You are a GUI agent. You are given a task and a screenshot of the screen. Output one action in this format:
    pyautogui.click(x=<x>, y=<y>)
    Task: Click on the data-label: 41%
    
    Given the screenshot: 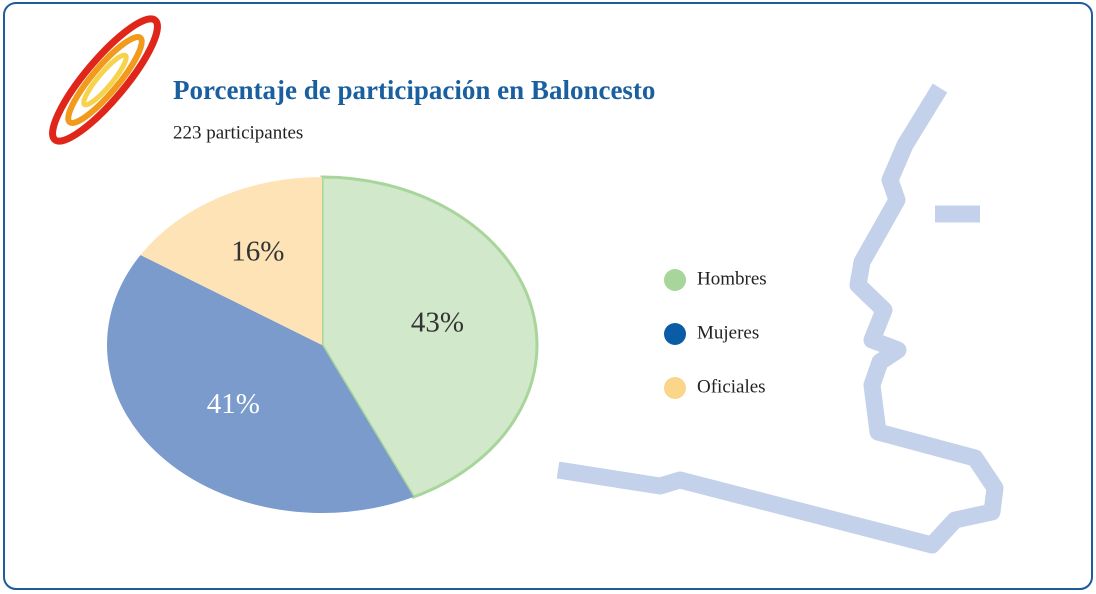 What is the action you would take?
    pyautogui.click(x=233, y=404)
    